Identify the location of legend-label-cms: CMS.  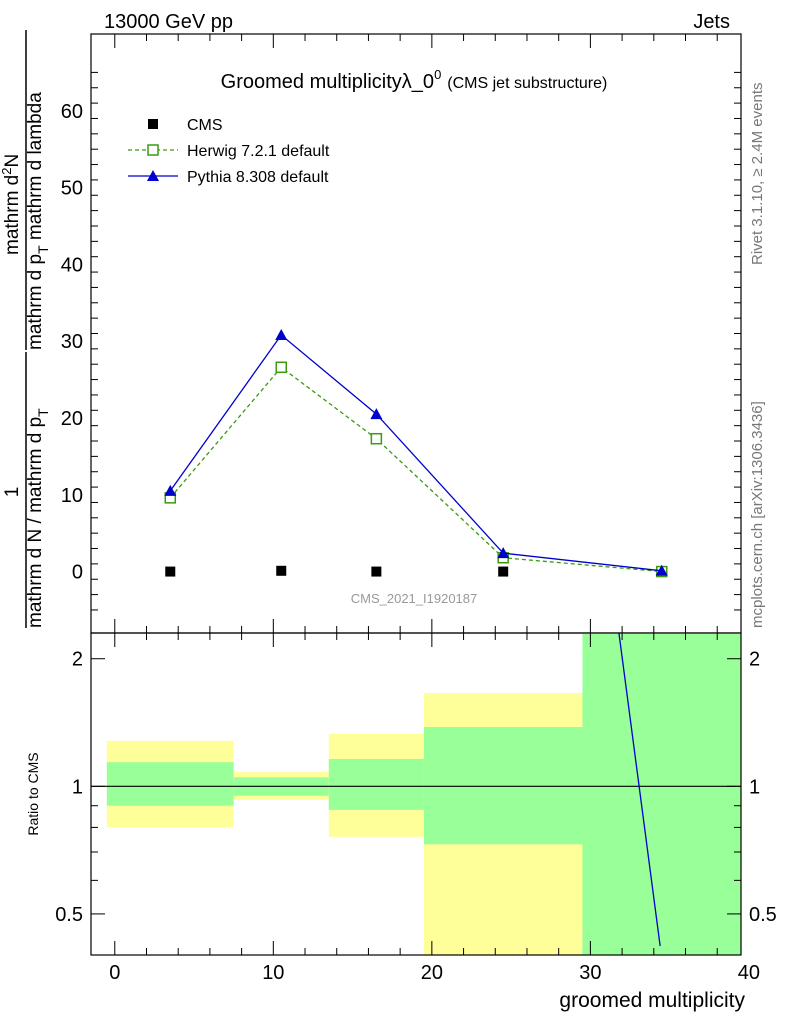
(205, 125).